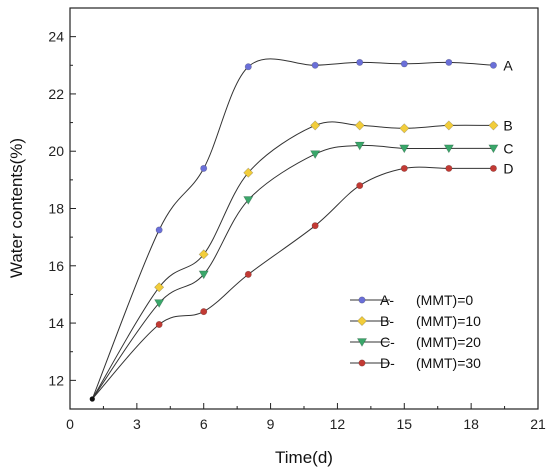 The width and height of the screenshot is (550, 471). I want to click on legend-value-d: (MMT)=30, so click(448, 363).